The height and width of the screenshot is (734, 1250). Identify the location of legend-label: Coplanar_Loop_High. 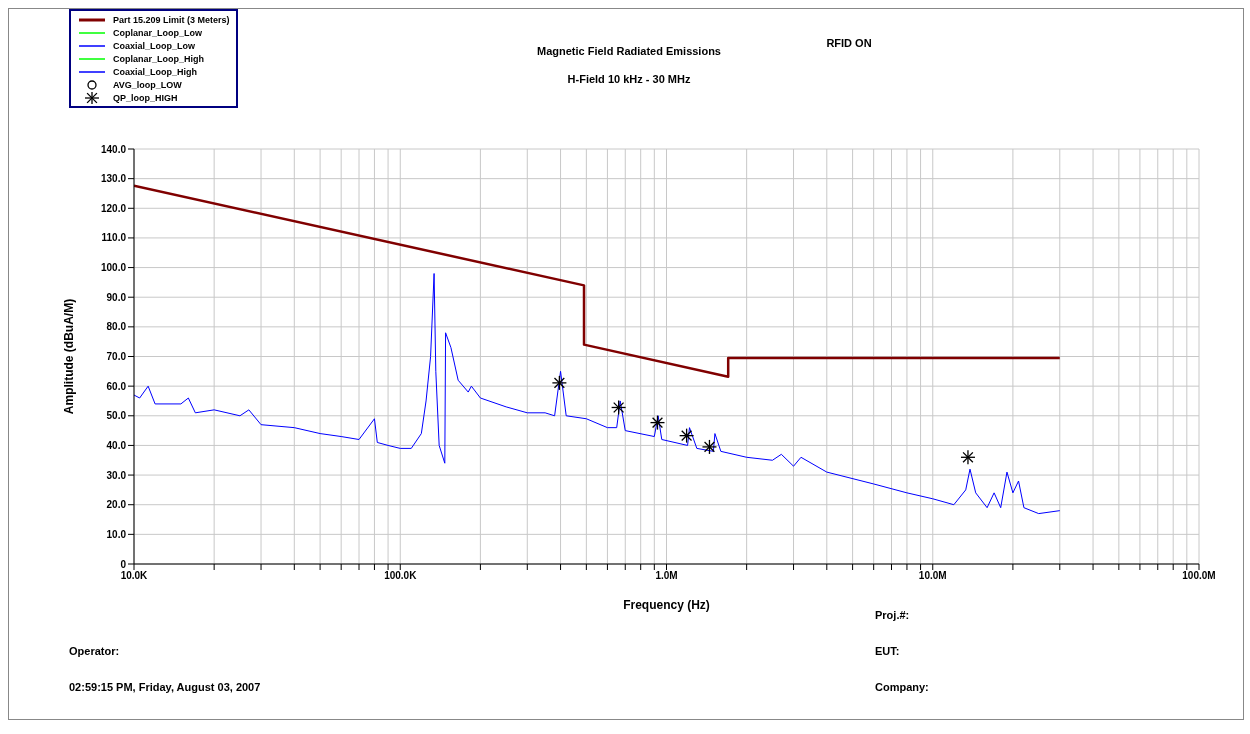
(159, 58).